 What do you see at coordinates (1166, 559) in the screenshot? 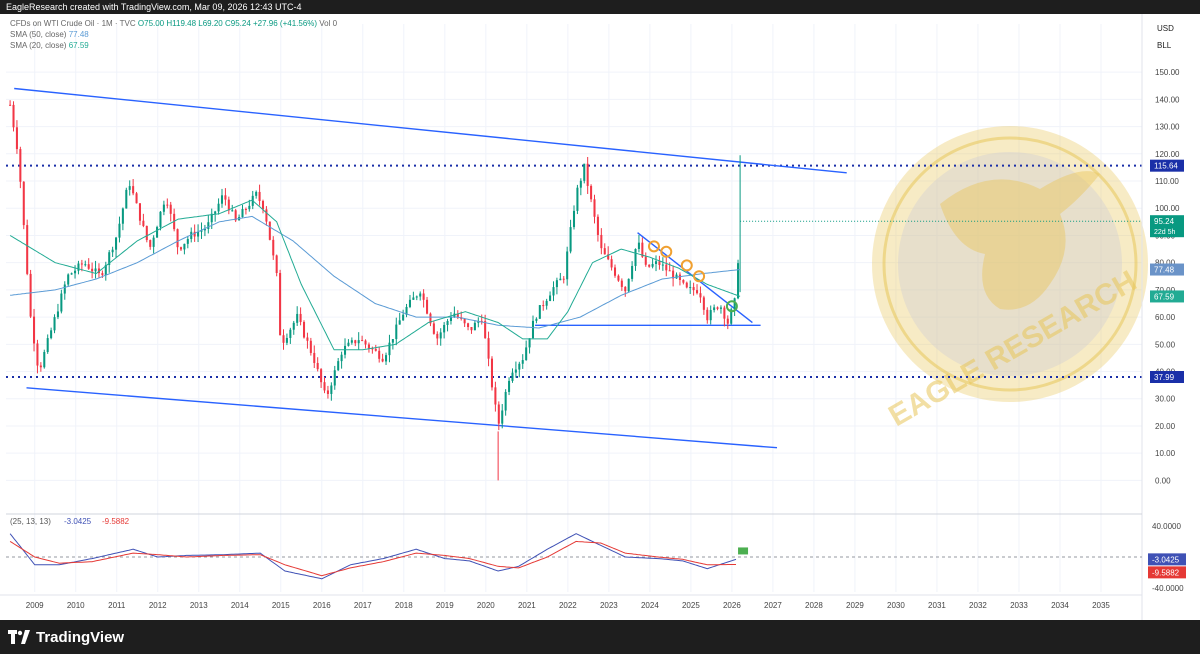
I see `oscillator-badge-1-label: -3.0425` at bounding box center [1166, 559].